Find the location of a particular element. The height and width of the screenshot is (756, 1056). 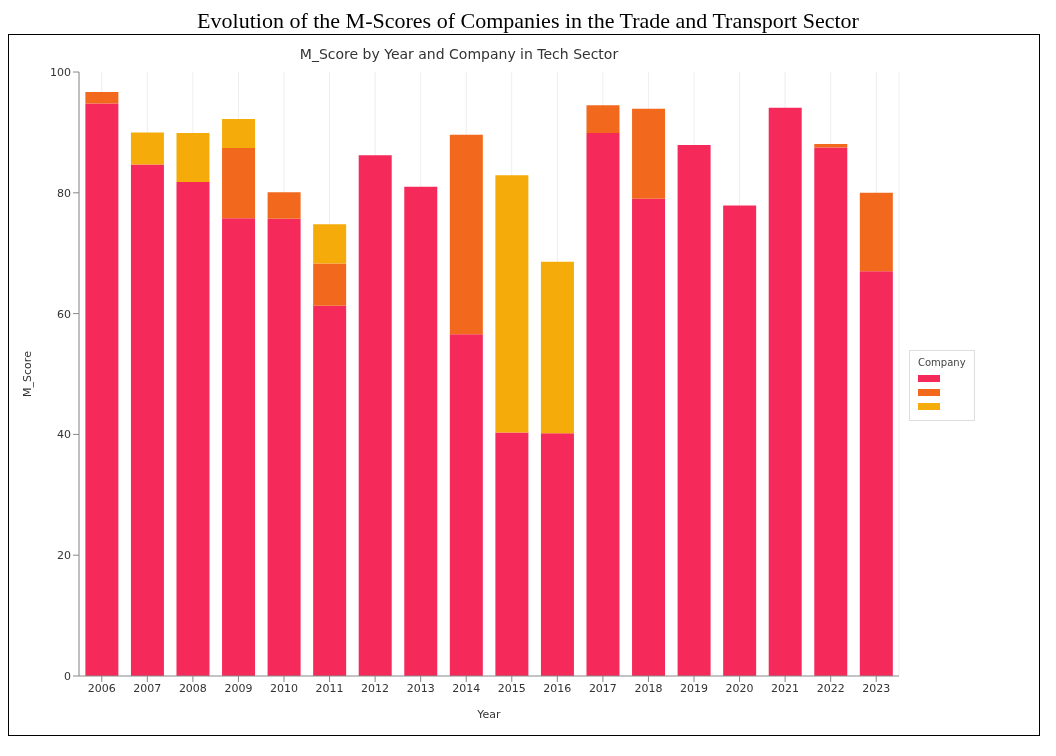

x-tick-label: 2014 is located at coordinates (466, 688).